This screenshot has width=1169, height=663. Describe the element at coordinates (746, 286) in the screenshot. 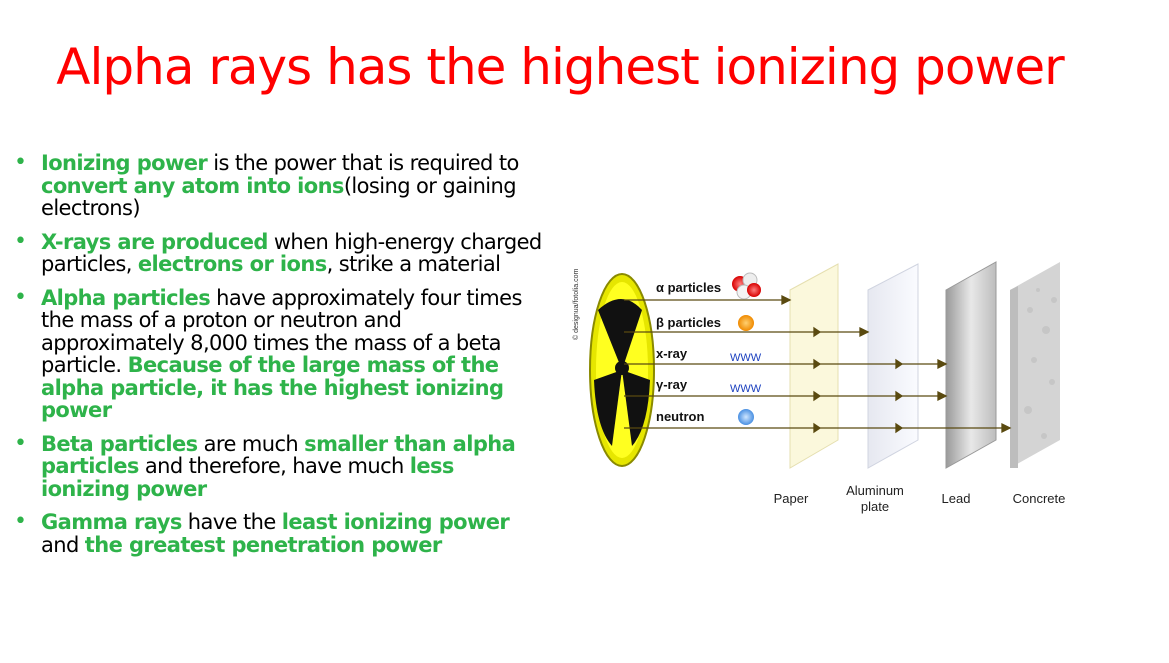

I see `alpha-particle-icon` at that location.